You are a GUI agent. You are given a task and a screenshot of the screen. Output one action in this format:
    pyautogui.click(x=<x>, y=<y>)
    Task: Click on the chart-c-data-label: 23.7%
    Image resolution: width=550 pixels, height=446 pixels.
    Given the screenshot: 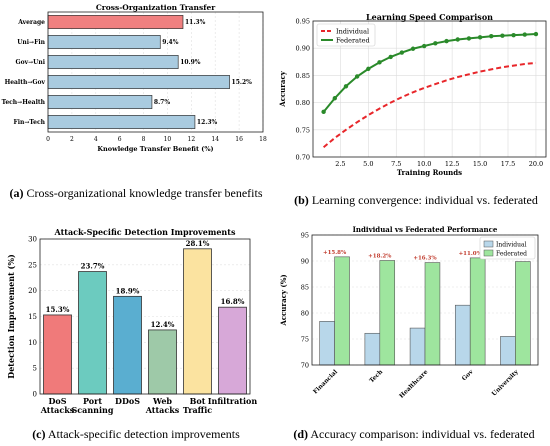 What is the action you would take?
    pyautogui.click(x=93, y=266)
    